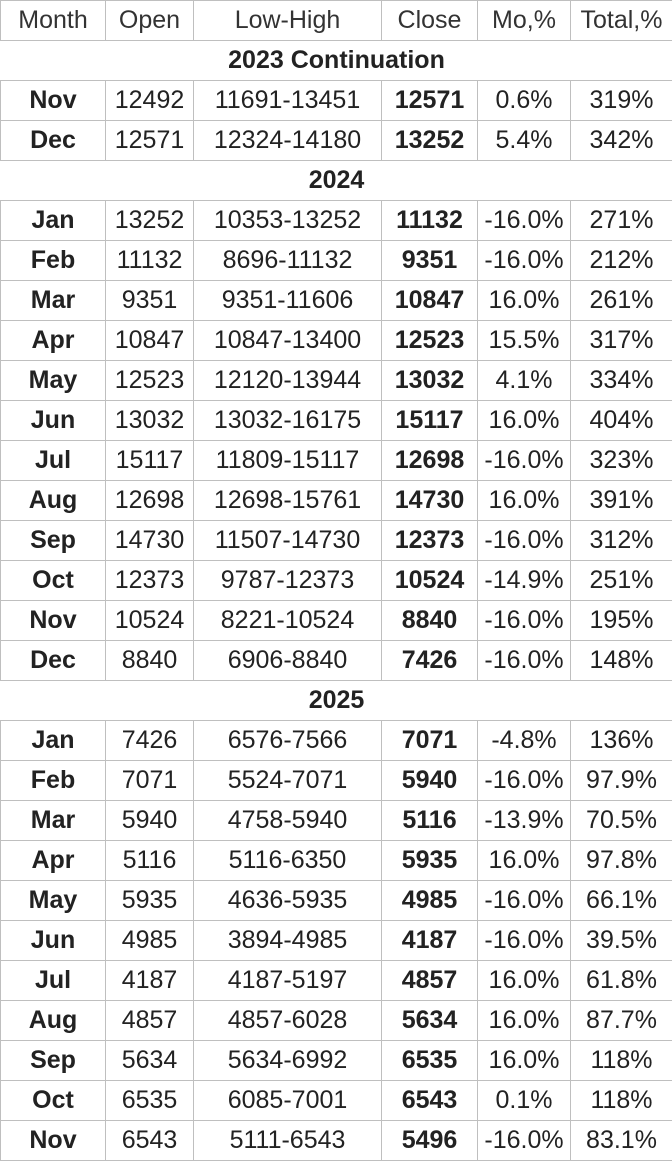 The image size is (672, 1161). What do you see at coordinates (621, 781) in the screenshot?
I see `cell-total-pct: 97.9%` at bounding box center [621, 781].